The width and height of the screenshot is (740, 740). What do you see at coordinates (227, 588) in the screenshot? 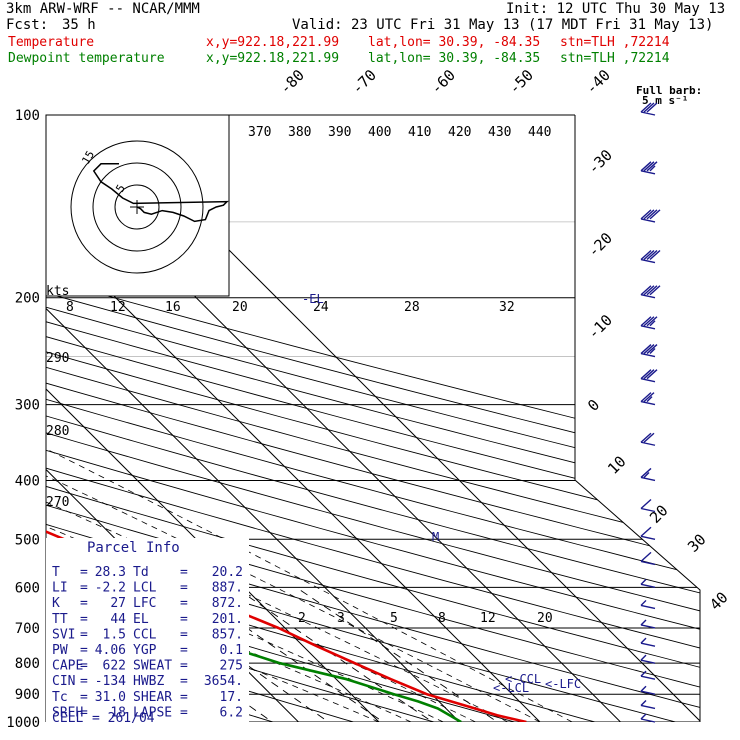
I see `parcel-value: 887.` at bounding box center [227, 588].